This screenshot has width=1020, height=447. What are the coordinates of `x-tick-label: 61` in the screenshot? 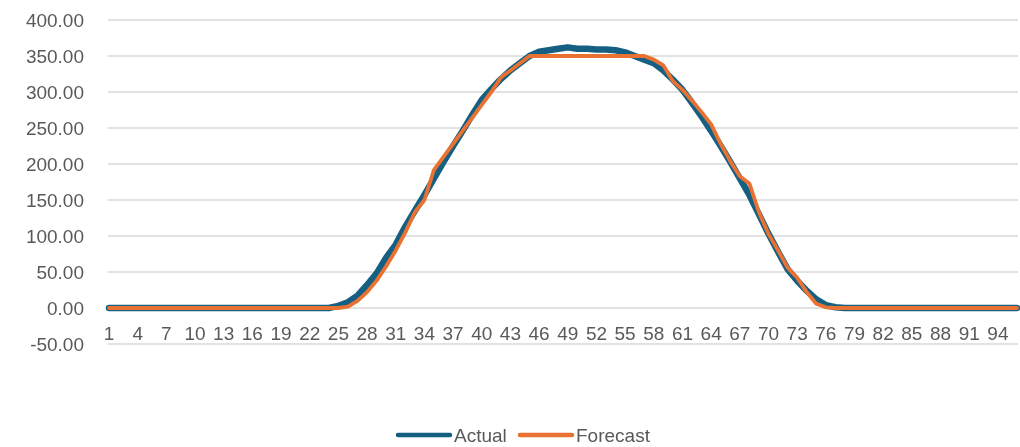 It's located at (682, 333).